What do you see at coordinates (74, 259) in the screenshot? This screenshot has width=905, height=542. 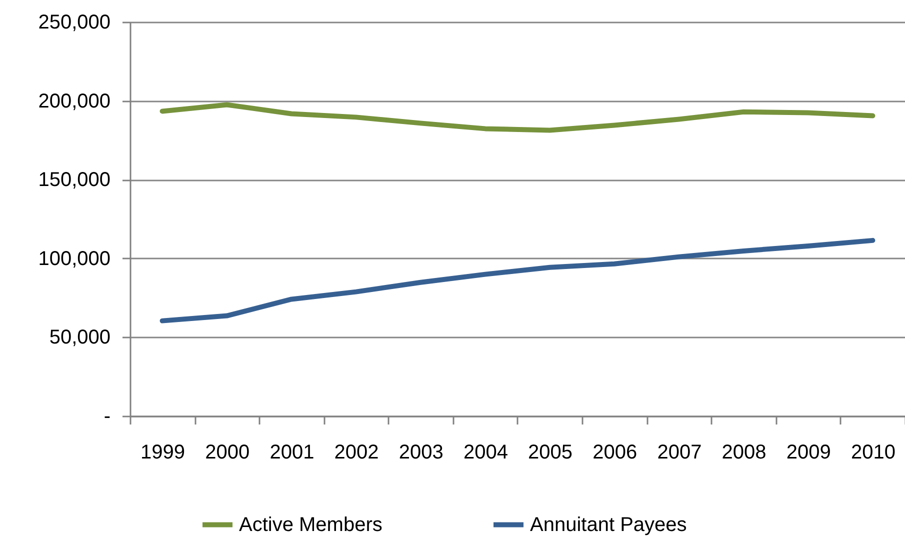 I see `y-tick-label: 100,000` at bounding box center [74, 259].